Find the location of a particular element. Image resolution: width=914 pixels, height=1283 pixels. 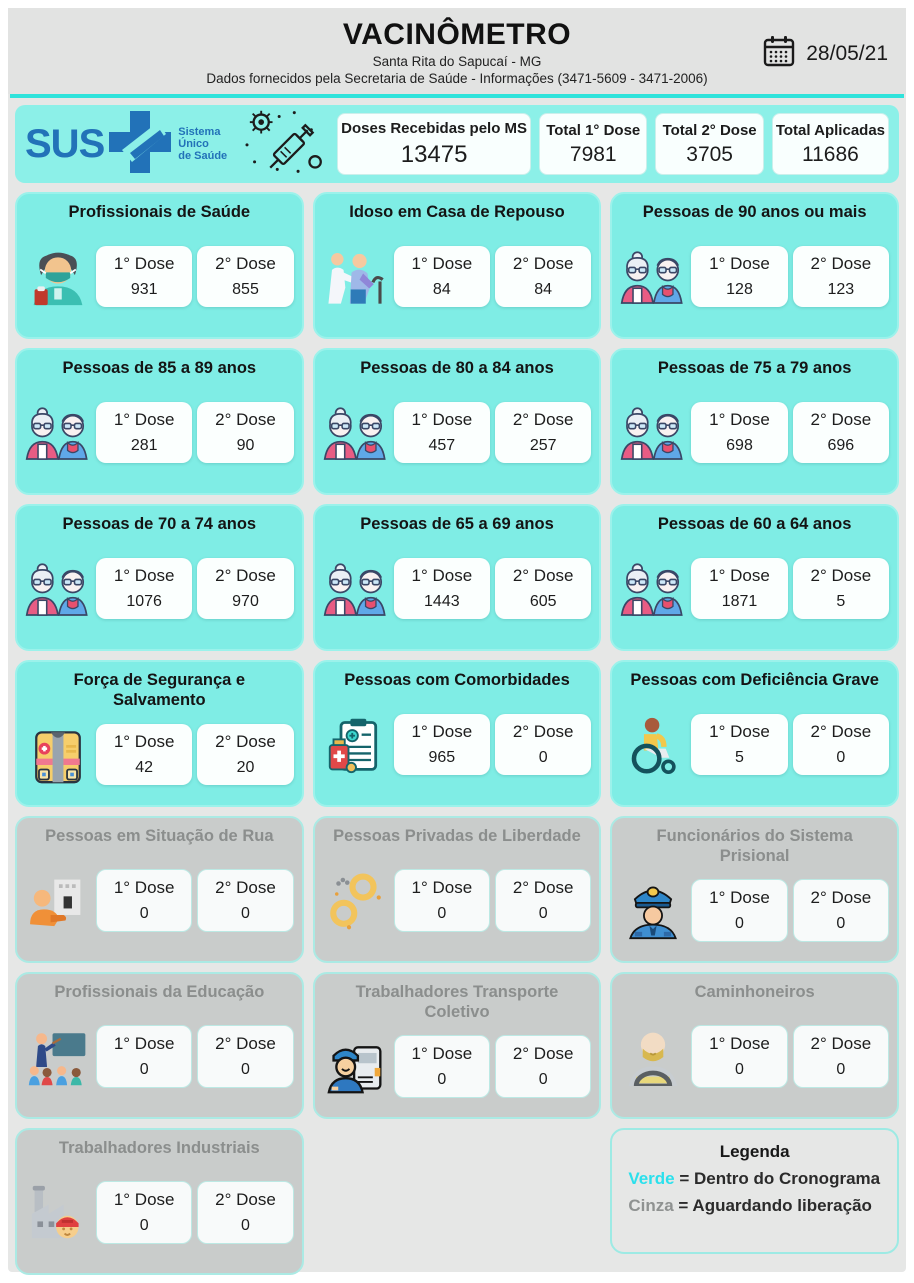

first-dose-box: 1° Dose 281 is located at coordinates (144, 433).